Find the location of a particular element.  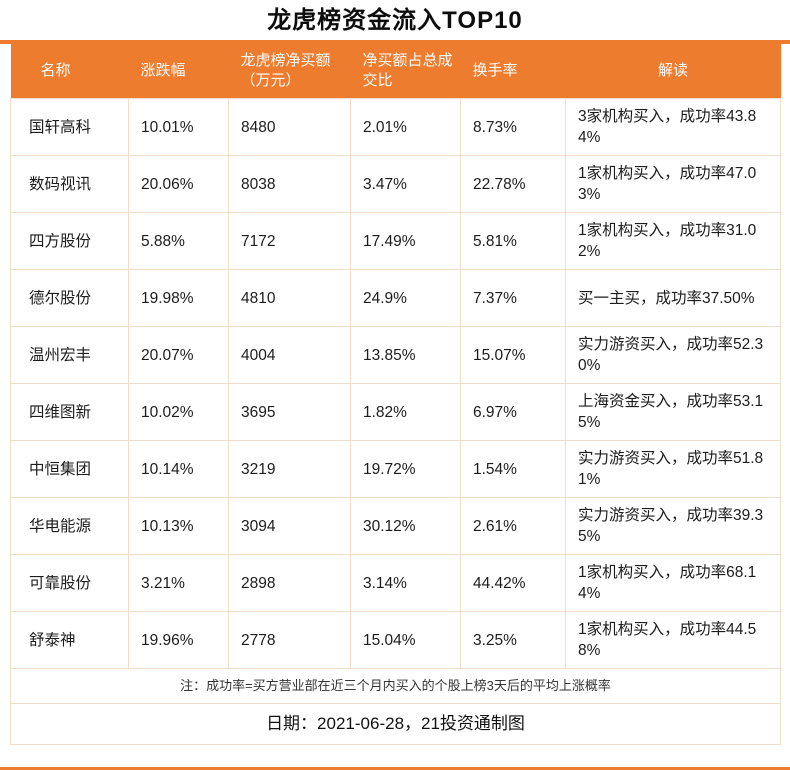

change-percent-cell: 10.13% is located at coordinates (178, 526).